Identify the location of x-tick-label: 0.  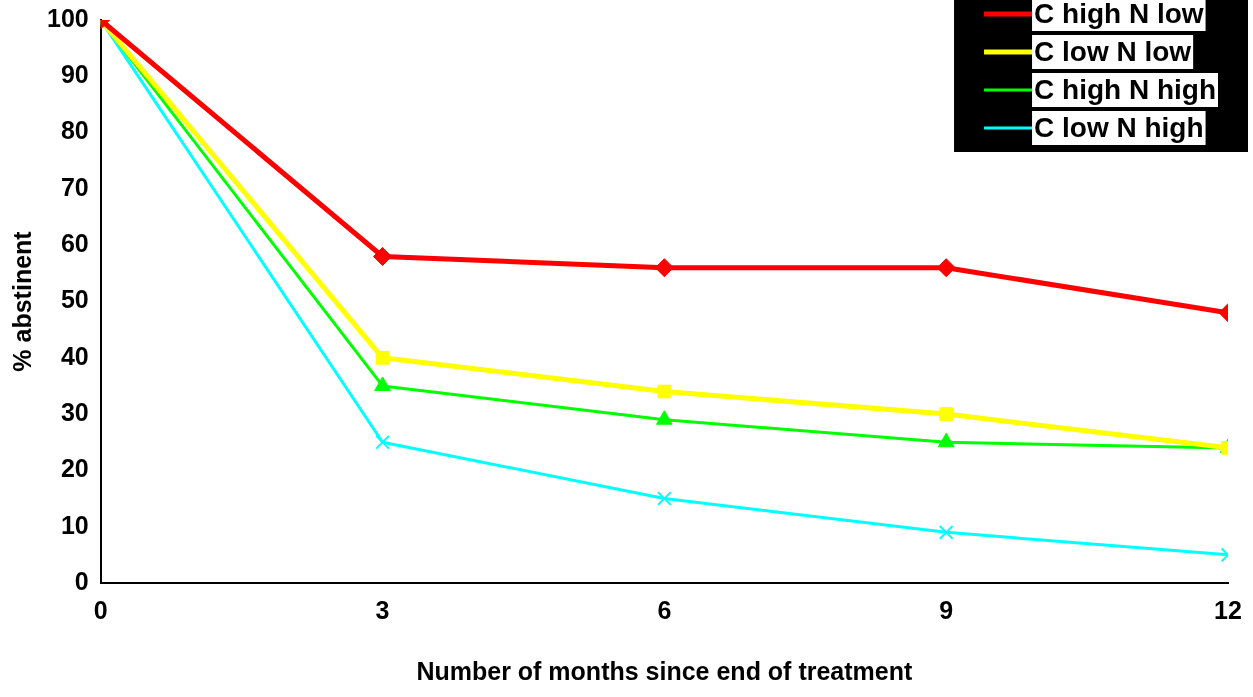
(100, 609).